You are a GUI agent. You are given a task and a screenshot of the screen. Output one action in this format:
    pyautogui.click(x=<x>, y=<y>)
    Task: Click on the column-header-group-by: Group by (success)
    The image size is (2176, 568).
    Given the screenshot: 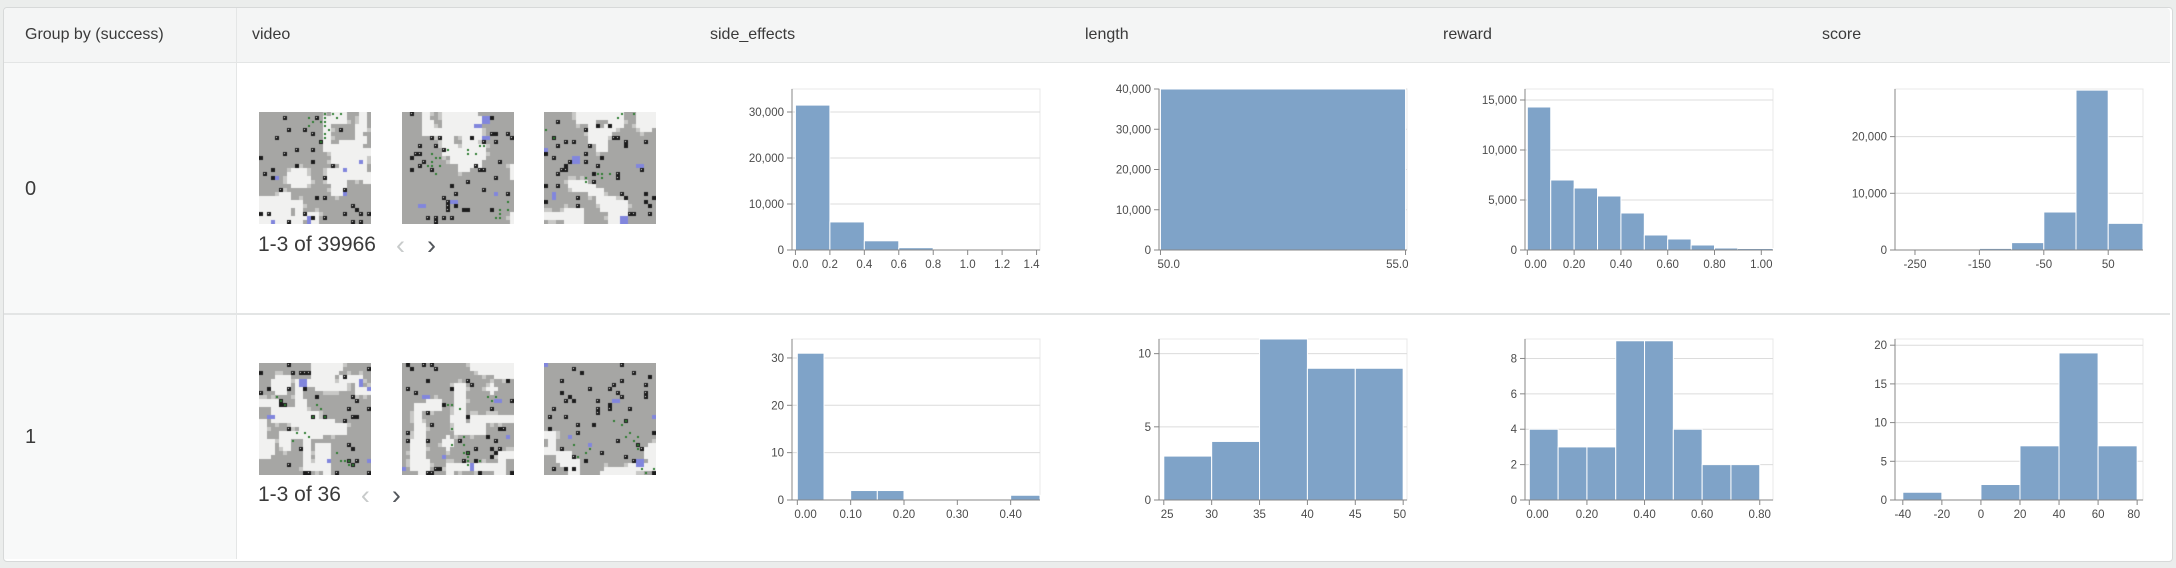 What is the action you would take?
    pyautogui.click(x=94, y=34)
    